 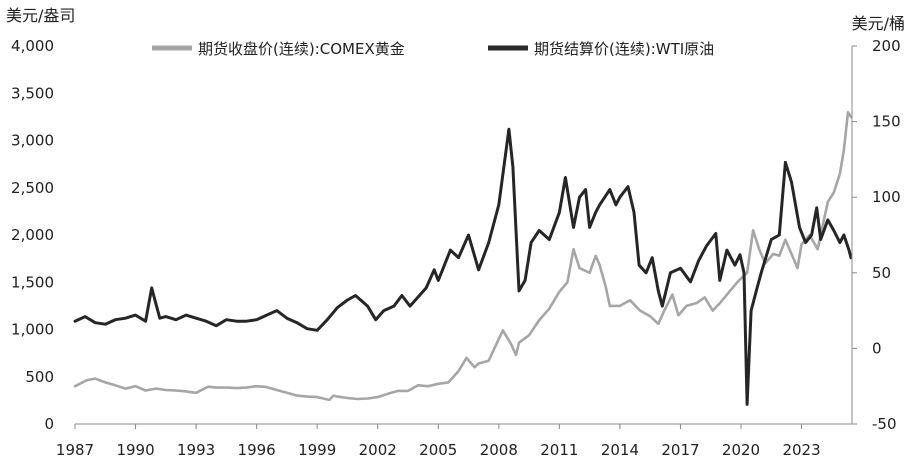 I want to click on x-tick-label: 2020, so click(x=741, y=450).